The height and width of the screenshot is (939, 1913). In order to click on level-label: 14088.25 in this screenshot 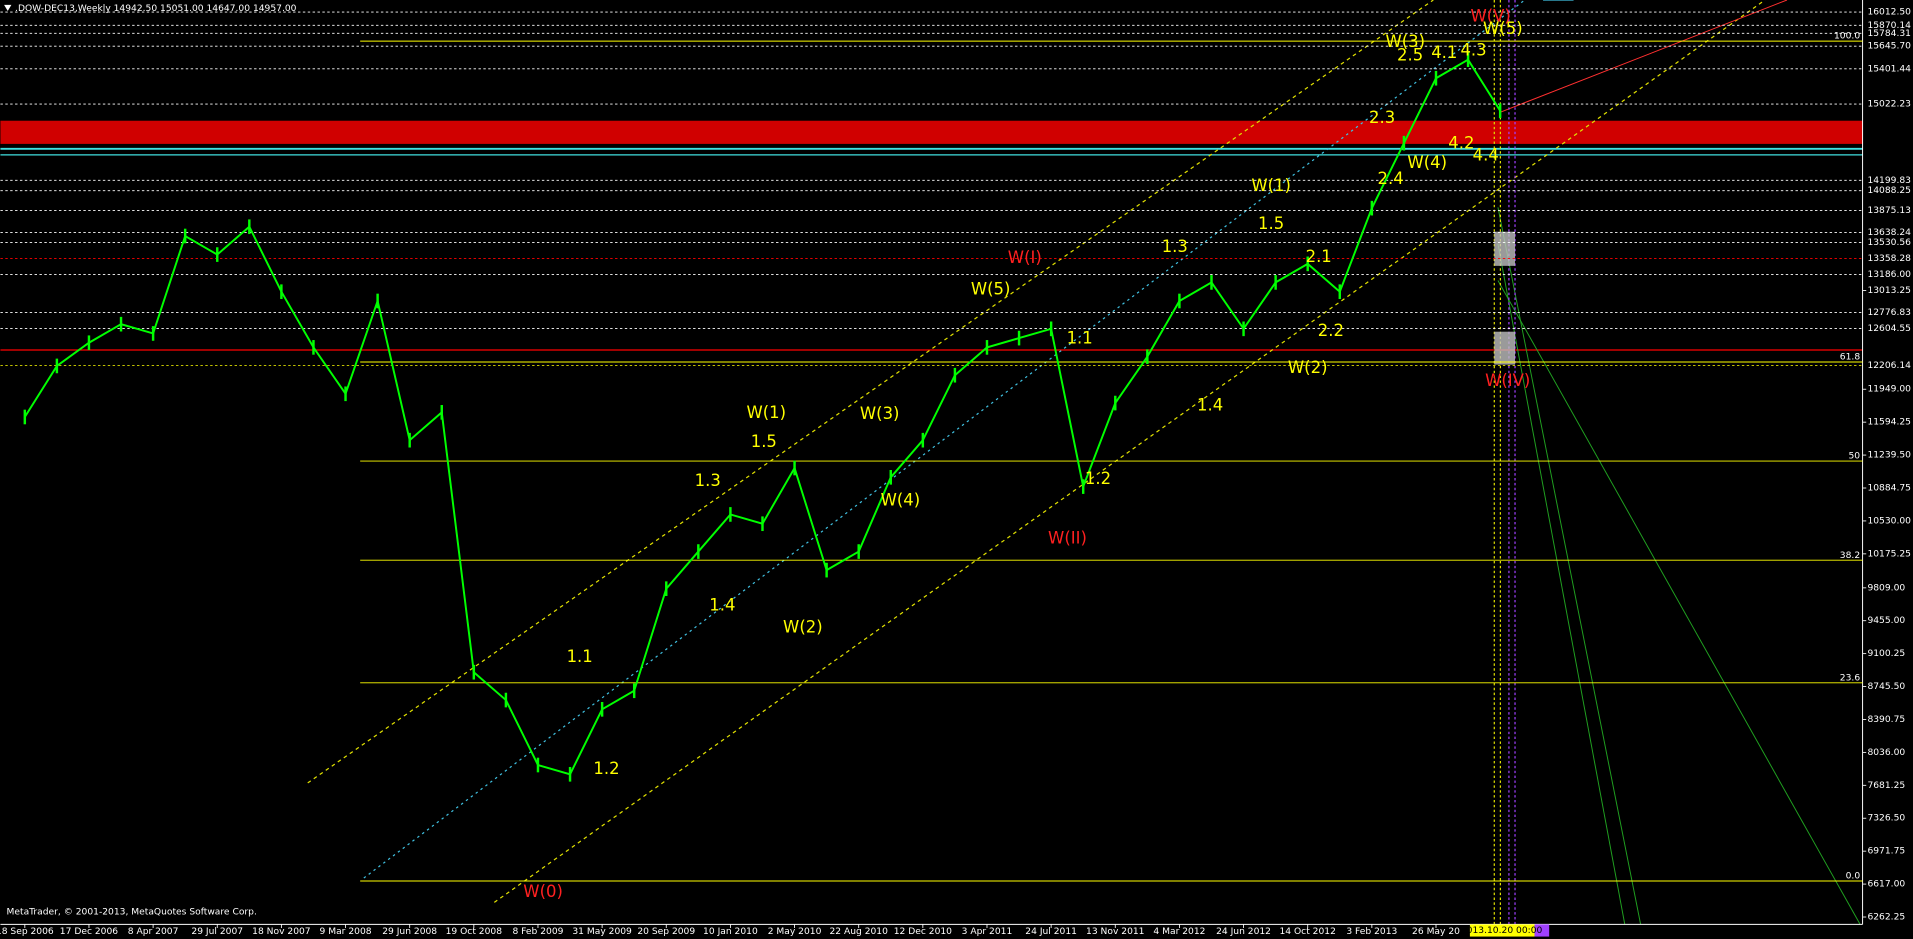, I will do `click(1889, 191)`.